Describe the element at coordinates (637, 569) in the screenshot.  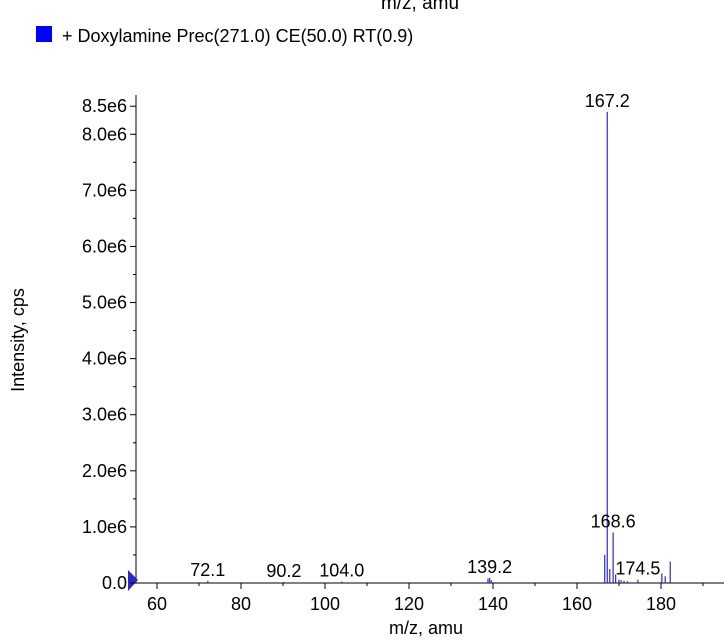
I see `peak-label: 174.5` at that location.